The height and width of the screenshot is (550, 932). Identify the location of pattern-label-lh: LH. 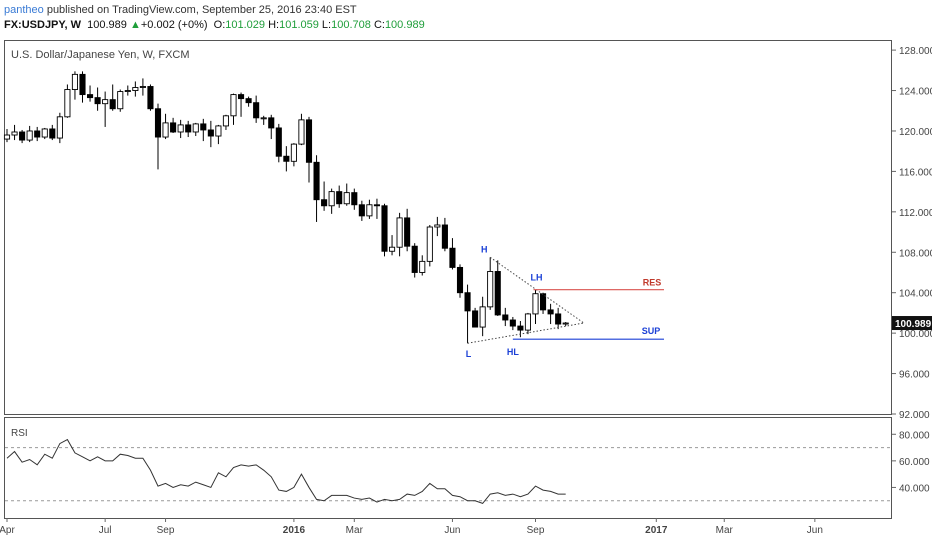
(537, 278).